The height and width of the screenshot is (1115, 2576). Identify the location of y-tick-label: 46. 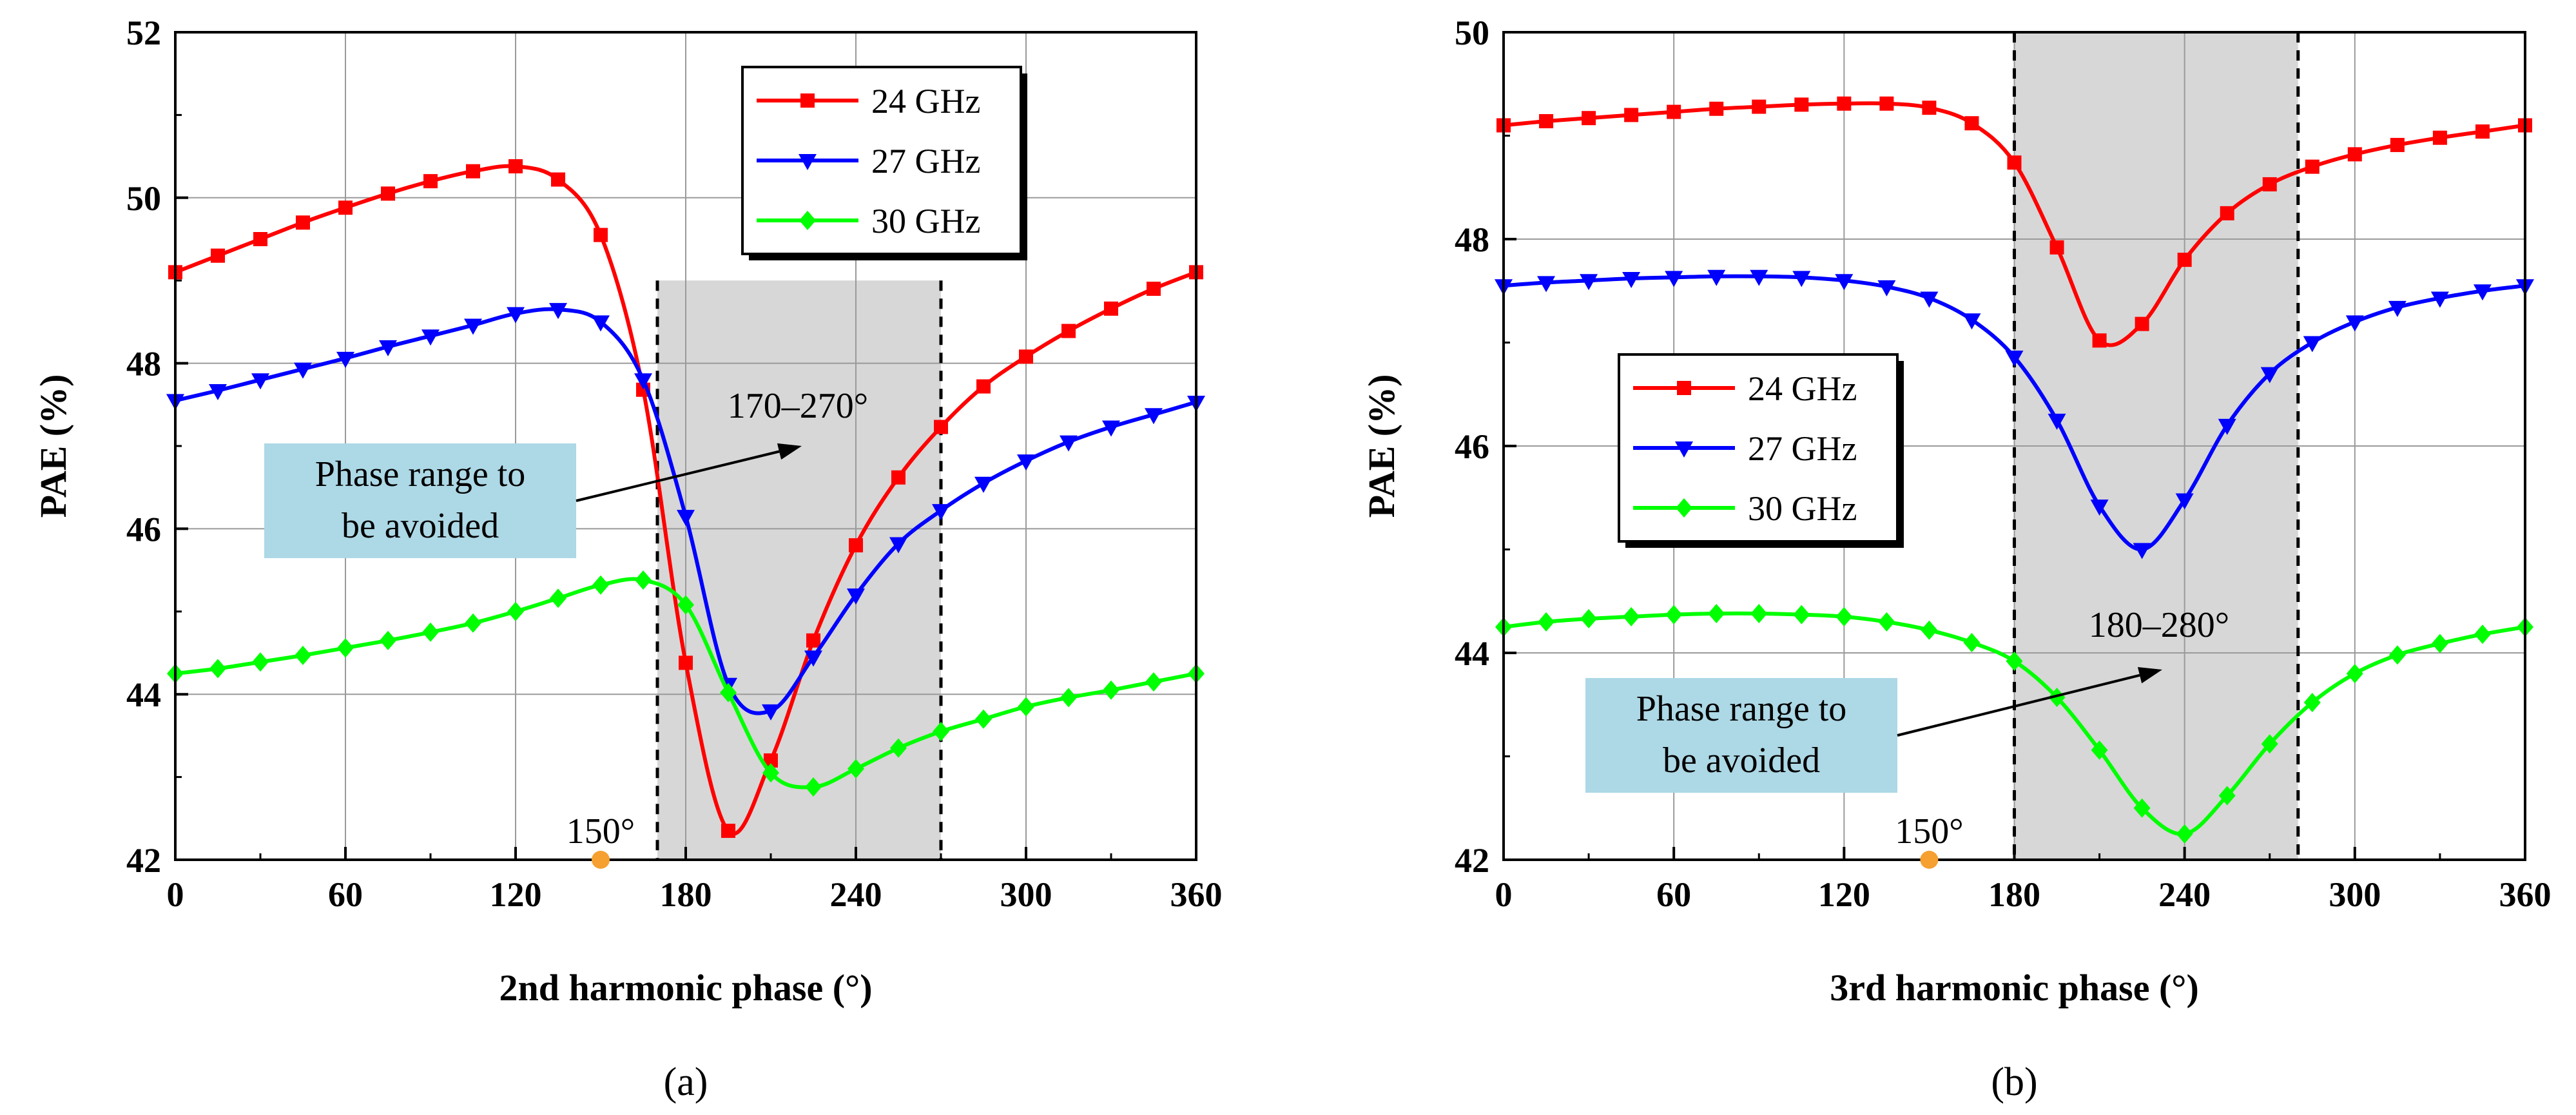
(143, 529).